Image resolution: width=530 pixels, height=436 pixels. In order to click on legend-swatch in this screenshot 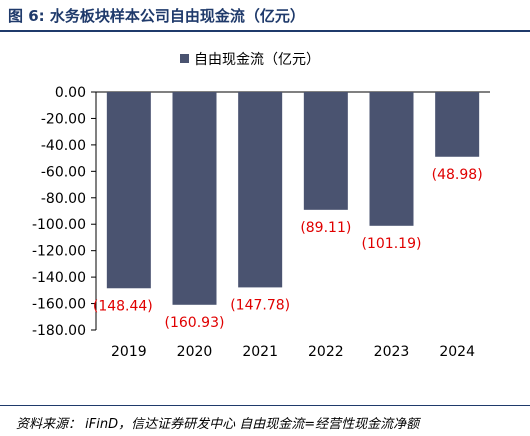, I will do `click(184, 58)`.